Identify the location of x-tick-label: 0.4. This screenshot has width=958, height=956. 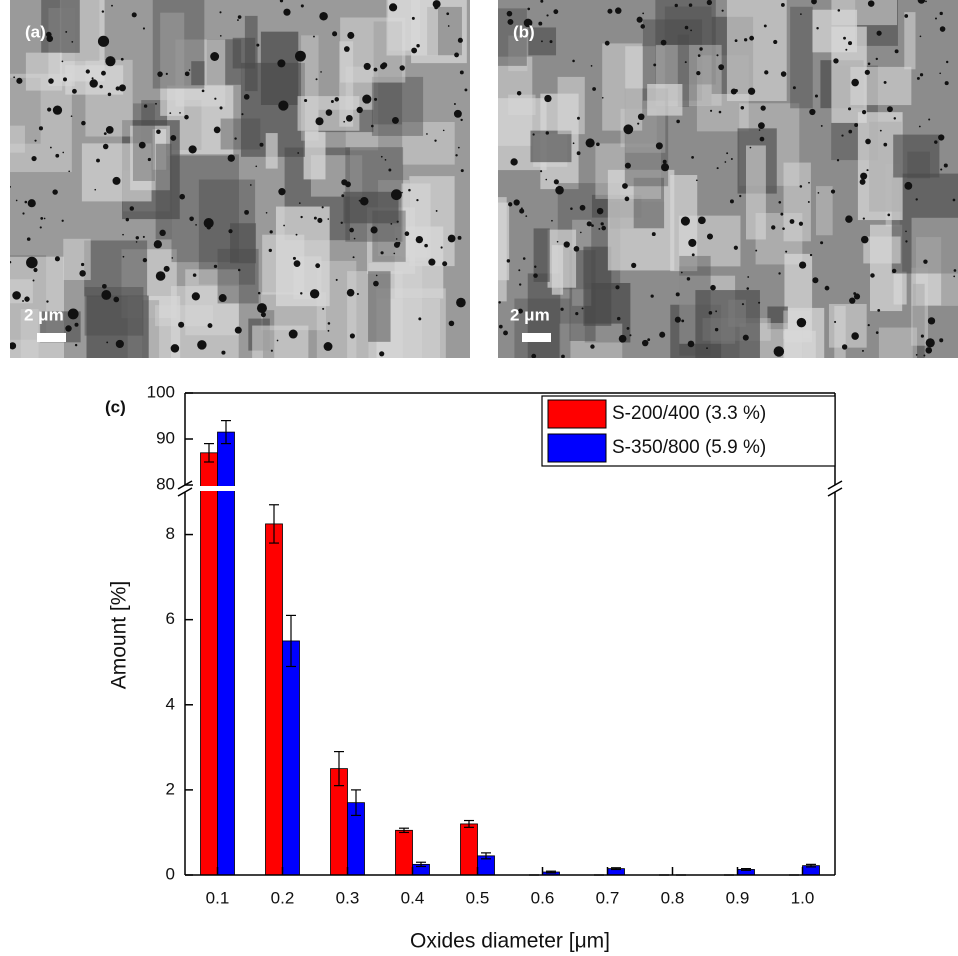
(413, 897).